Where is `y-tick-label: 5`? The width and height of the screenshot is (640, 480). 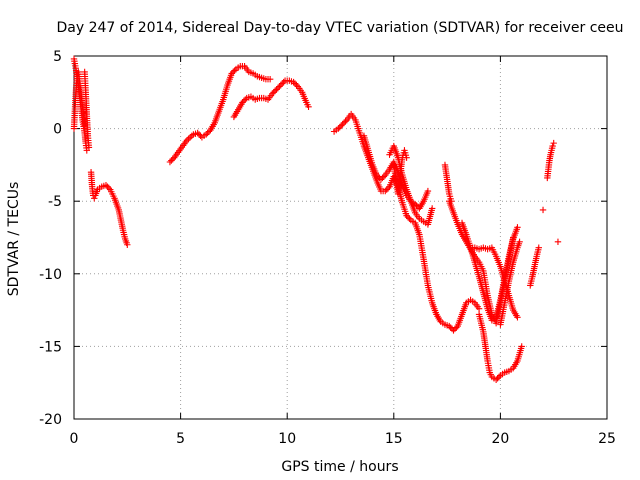
y-tick-label: 5 is located at coordinates (57, 57).